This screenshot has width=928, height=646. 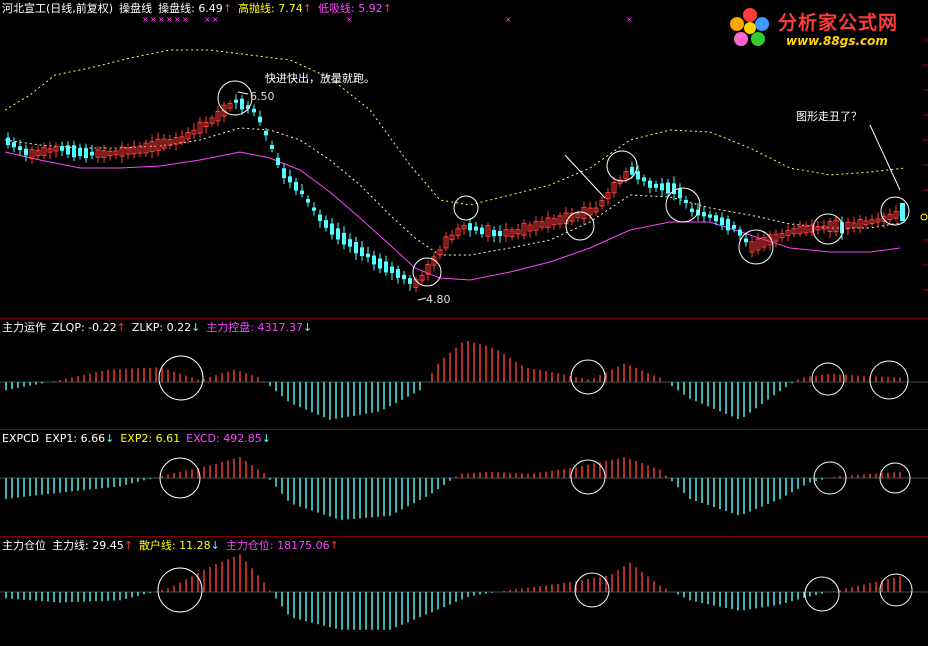 What do you see at coordinates (166, 327) in the screenshot?
I see `panel1-item-1: ZLKP: 0.22↓` at bounding box center [166, 327].